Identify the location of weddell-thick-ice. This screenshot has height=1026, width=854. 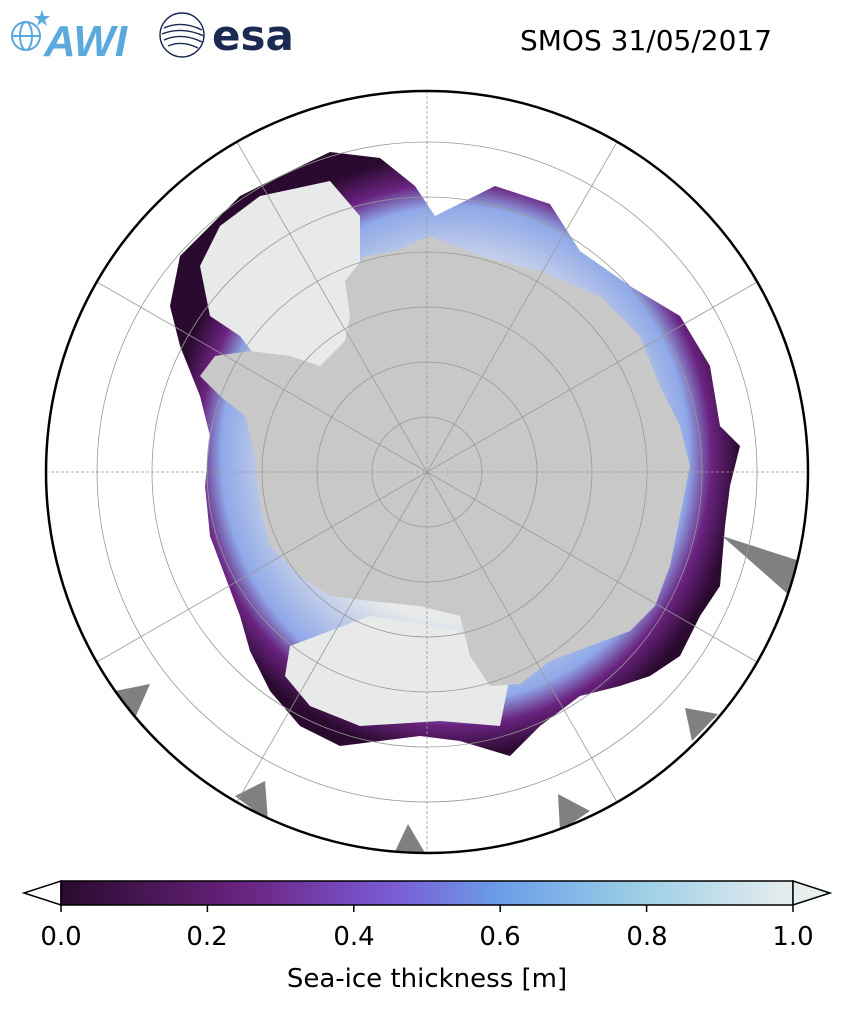
(280, 283).